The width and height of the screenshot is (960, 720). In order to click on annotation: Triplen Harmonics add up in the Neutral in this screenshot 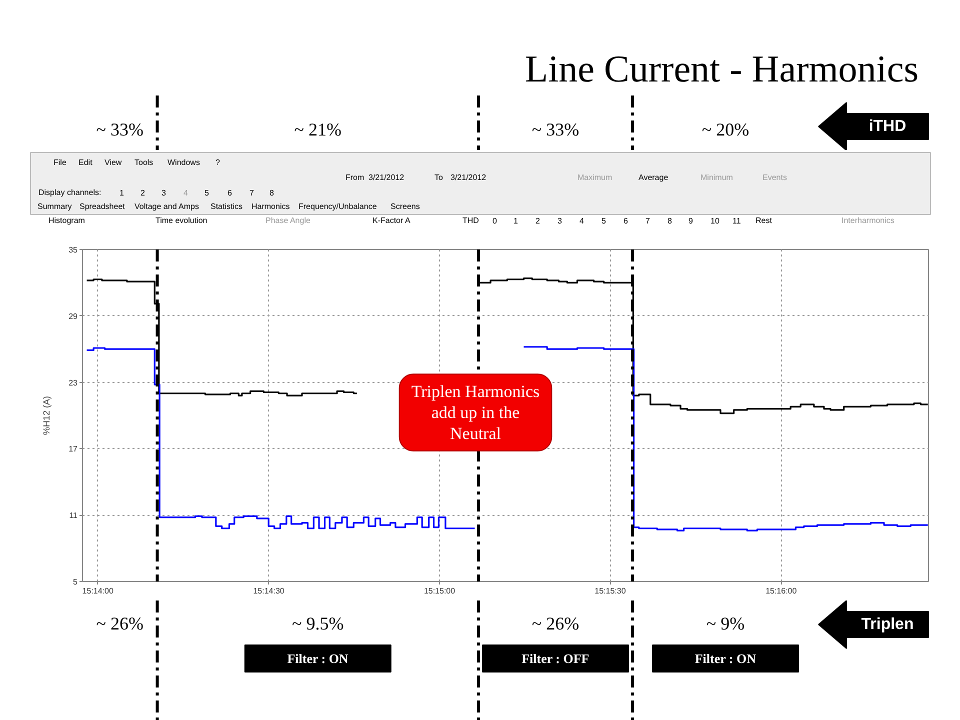, I will do `click(475, 412)`.